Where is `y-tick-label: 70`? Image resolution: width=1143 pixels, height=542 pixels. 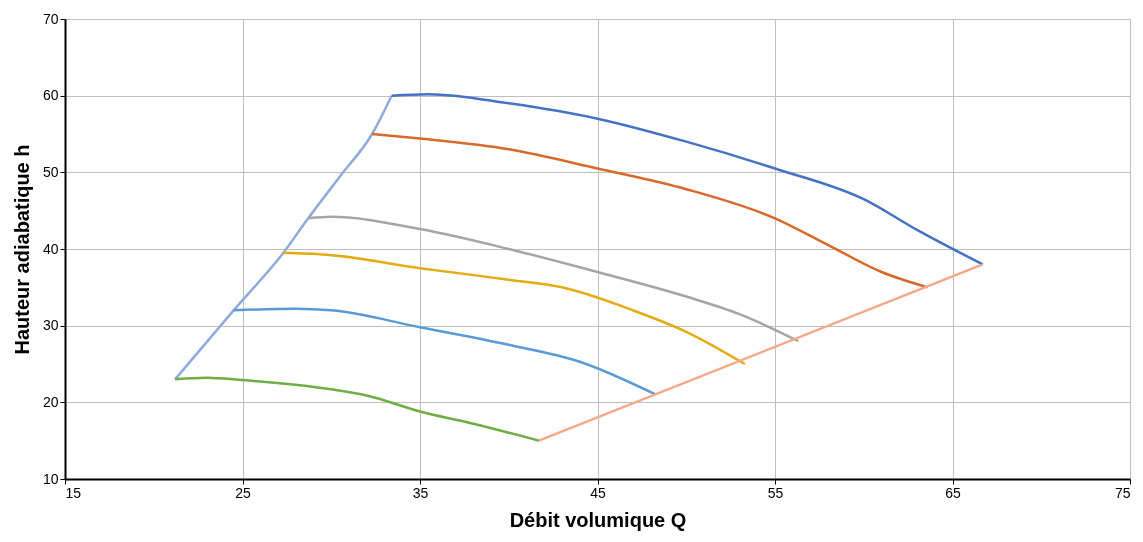
y-tick-label: 70 is located at coordinates (50, 18).